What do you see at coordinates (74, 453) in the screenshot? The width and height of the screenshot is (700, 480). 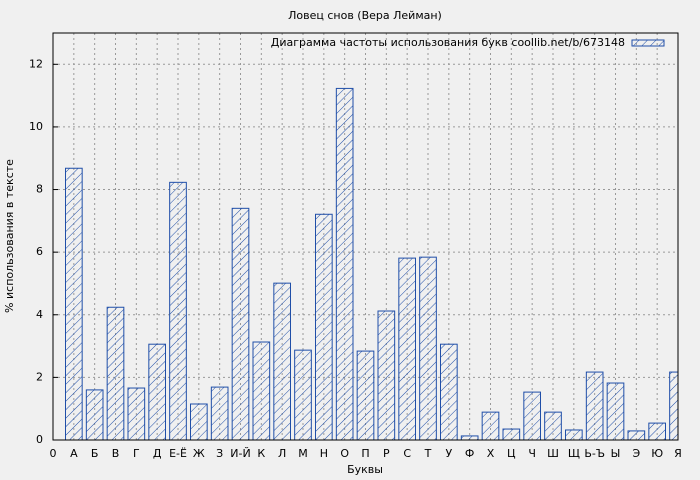 I see `x-tick-label: А` at bounding box center [74, 453].